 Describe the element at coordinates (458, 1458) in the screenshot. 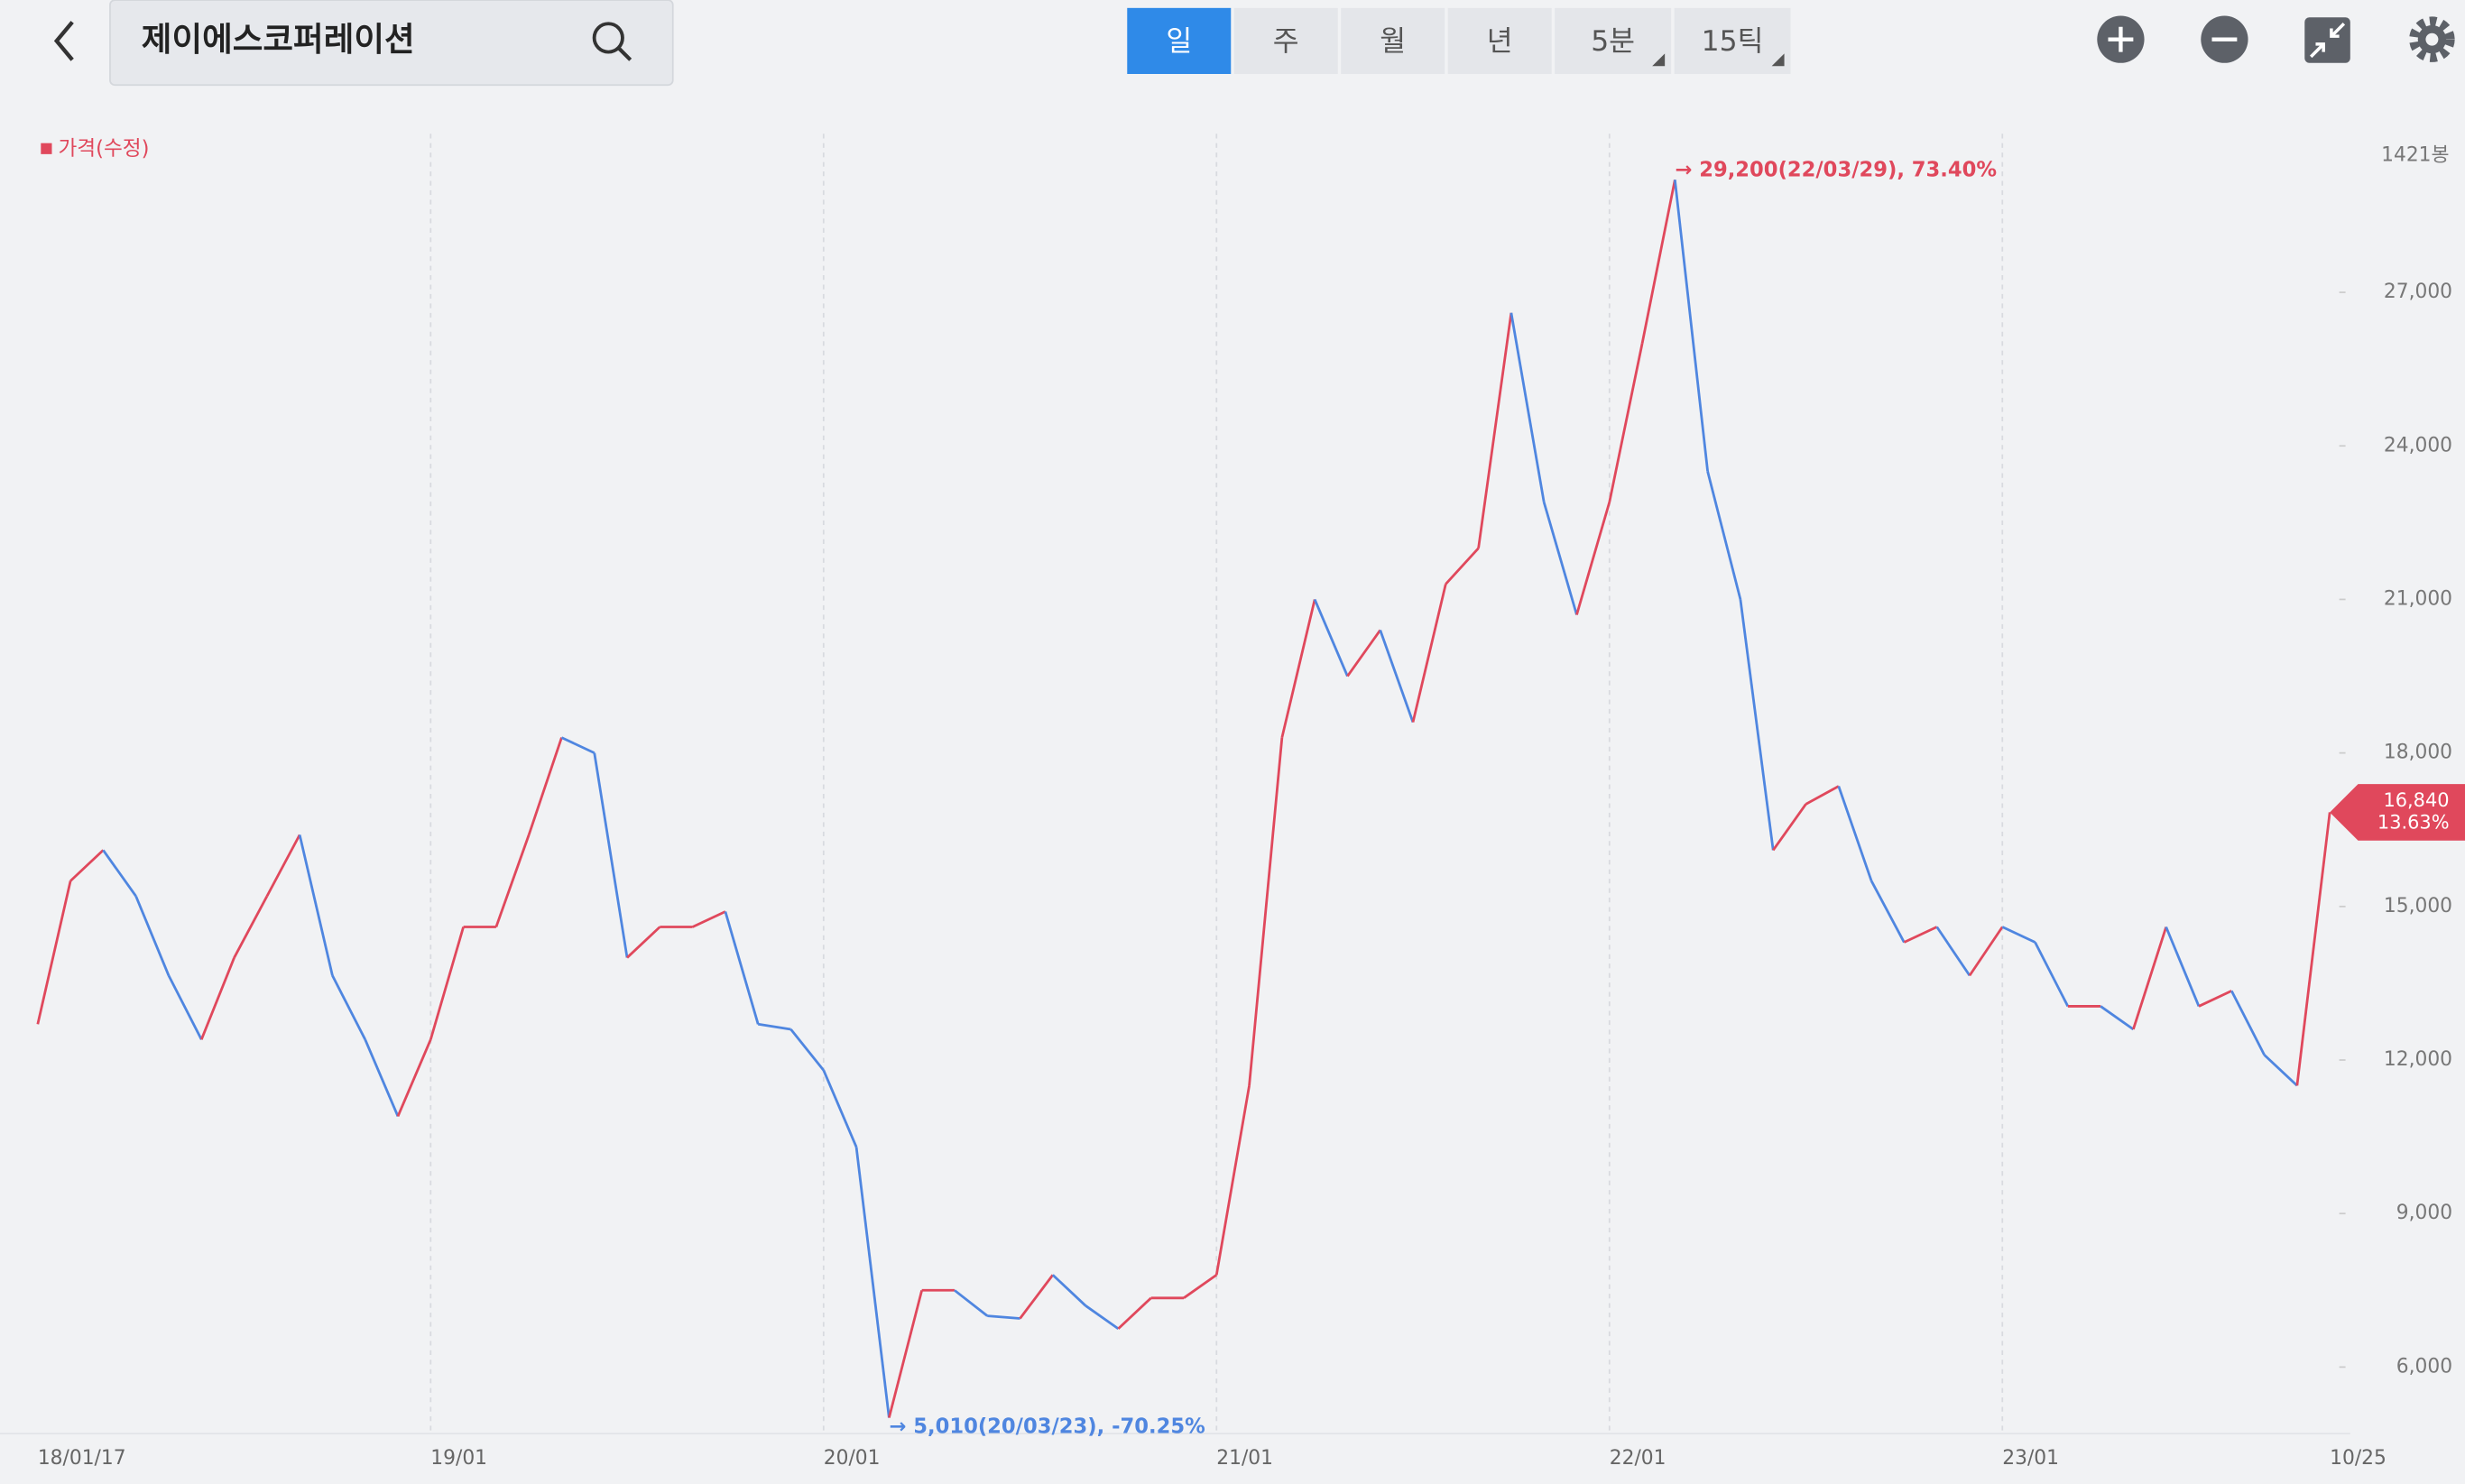

I see `x-tick-label: 19/01` at that location.